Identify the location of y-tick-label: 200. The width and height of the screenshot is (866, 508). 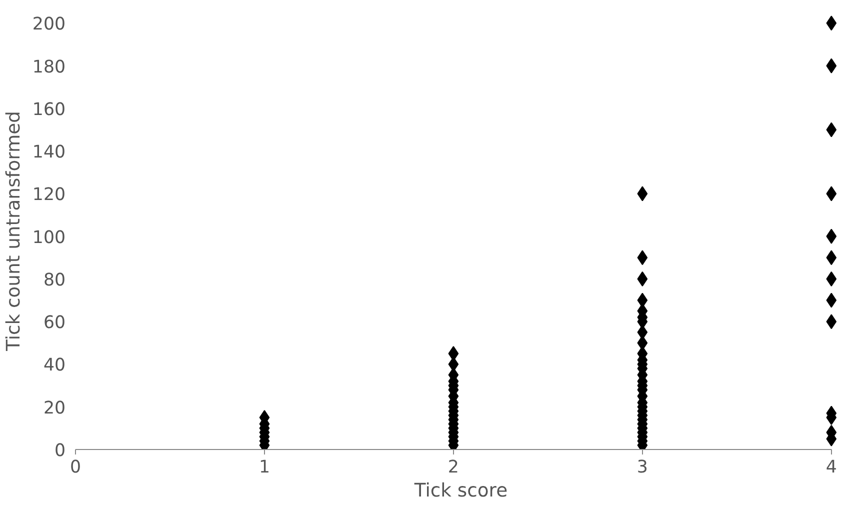
(49, 24).